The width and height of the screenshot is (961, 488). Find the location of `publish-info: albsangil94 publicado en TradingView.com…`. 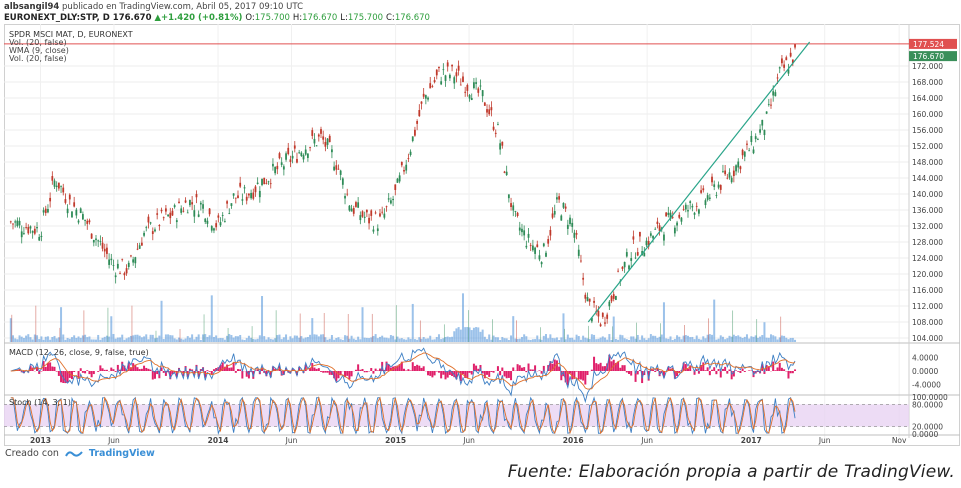

publish-info: albsangil94 publicado en TradingView.com… is located at coordinates (153, 7).